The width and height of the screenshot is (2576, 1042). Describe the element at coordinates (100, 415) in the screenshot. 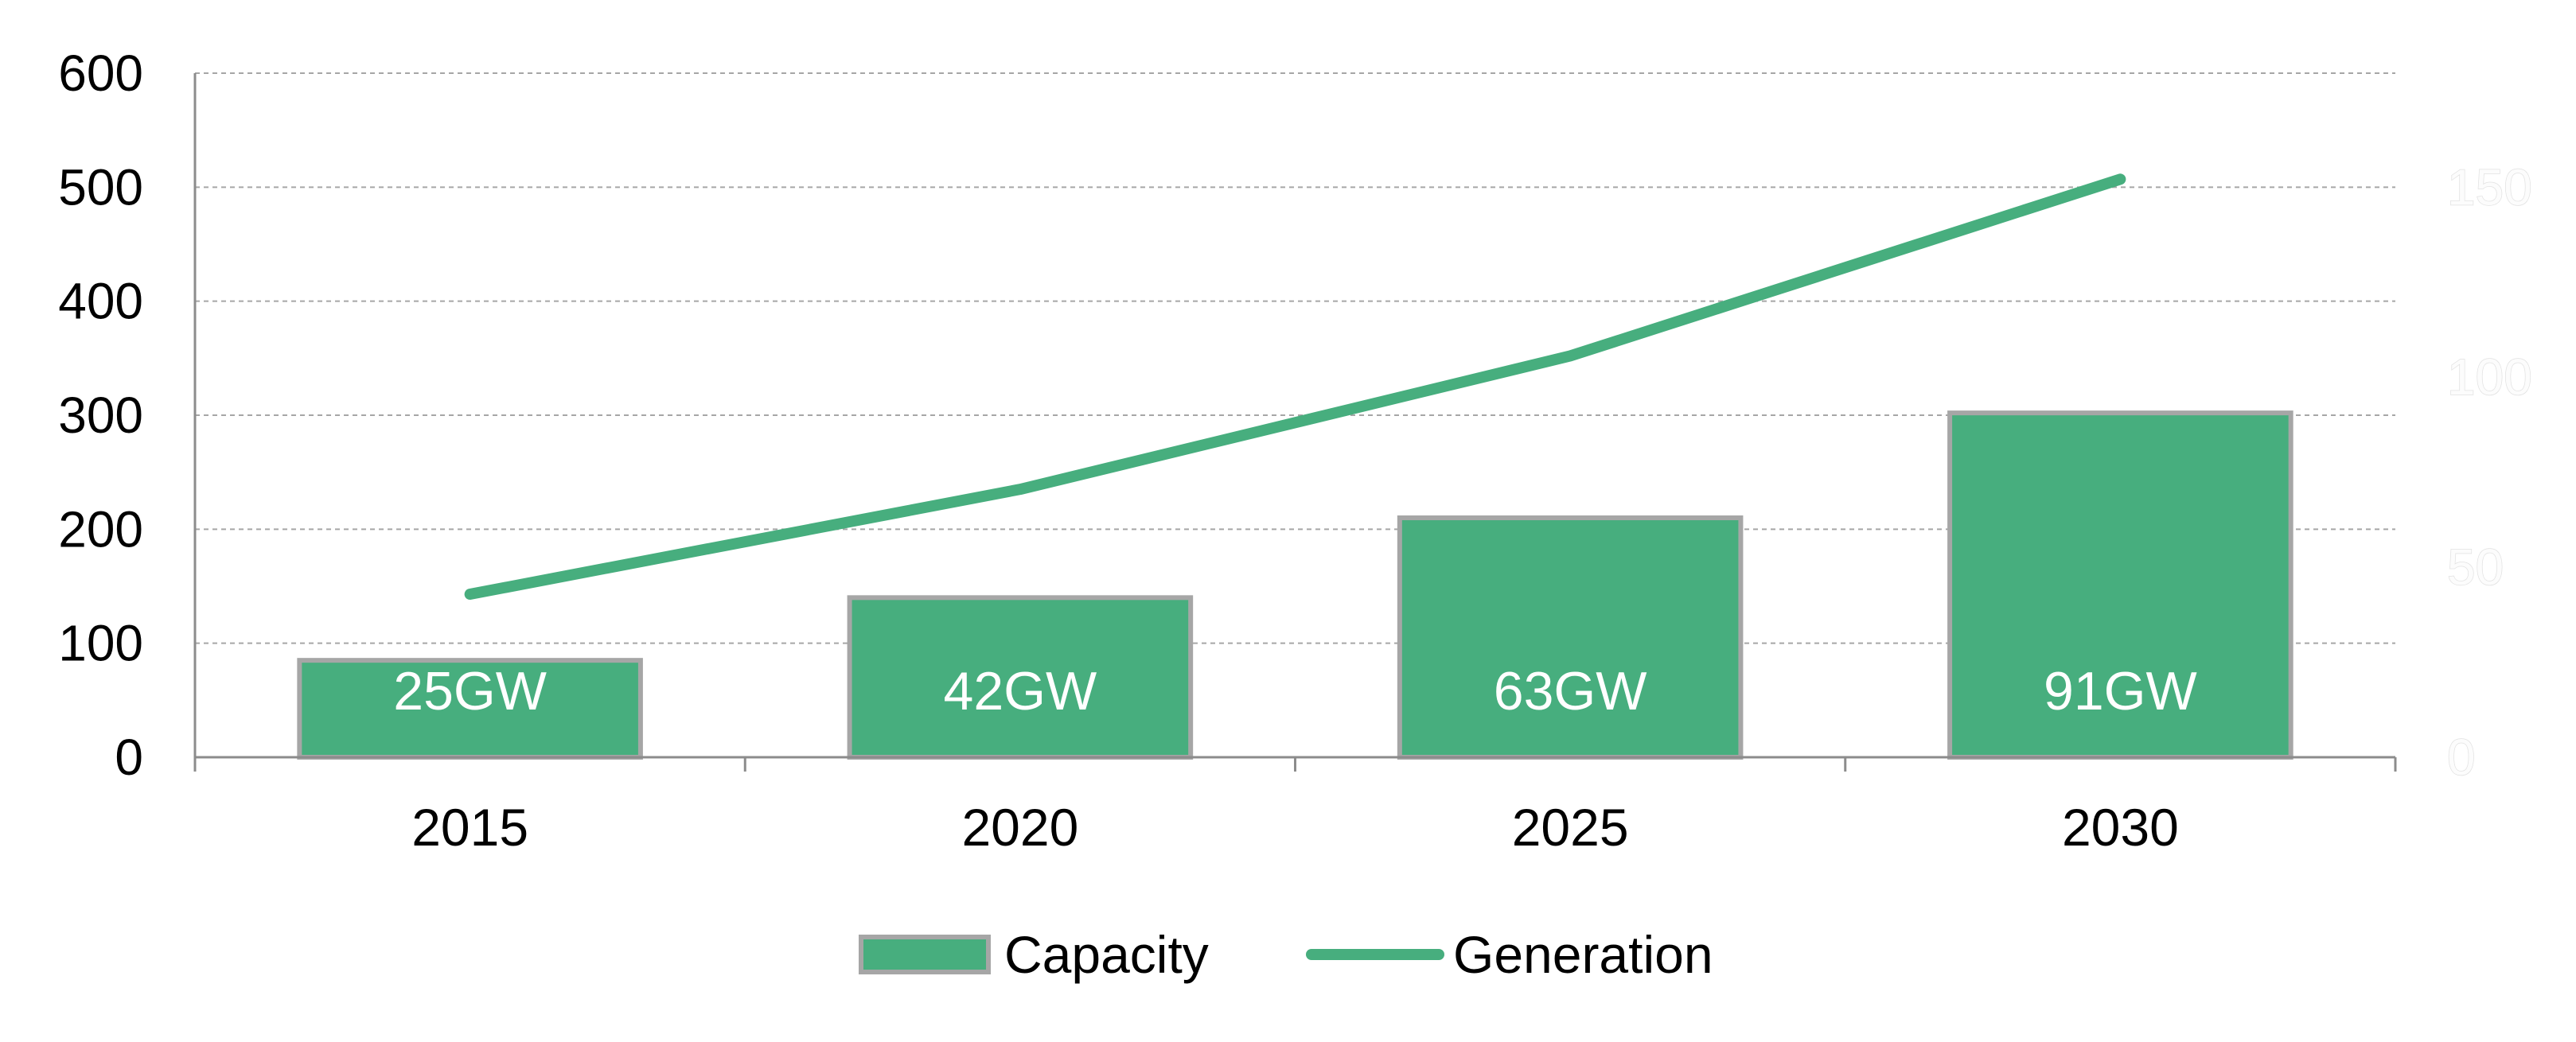

I see `y-tick-label: 300` at that location.